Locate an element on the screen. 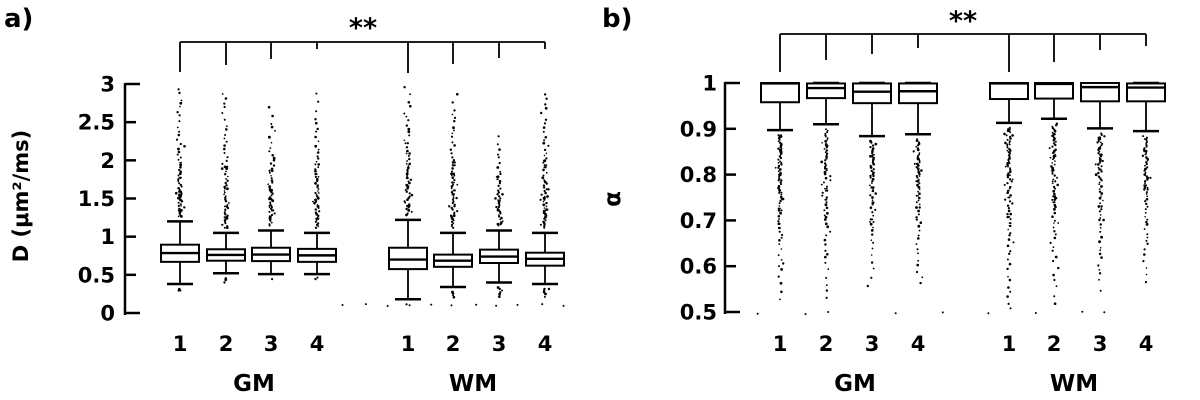 Image resolution: width=1200 pixels, height=400 pixels. y-tick-label: 0.6 is located at coordinates (698, 267).